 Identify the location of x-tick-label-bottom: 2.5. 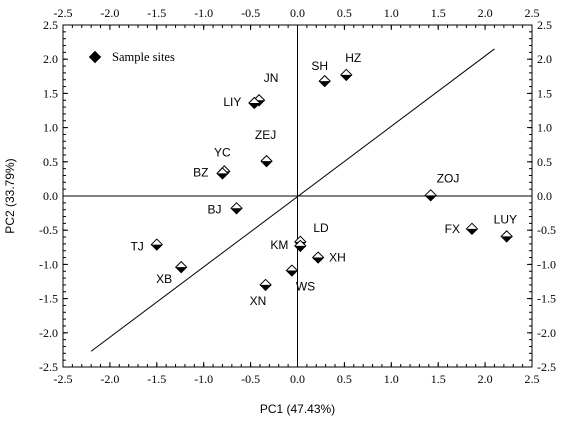
(532, 379).